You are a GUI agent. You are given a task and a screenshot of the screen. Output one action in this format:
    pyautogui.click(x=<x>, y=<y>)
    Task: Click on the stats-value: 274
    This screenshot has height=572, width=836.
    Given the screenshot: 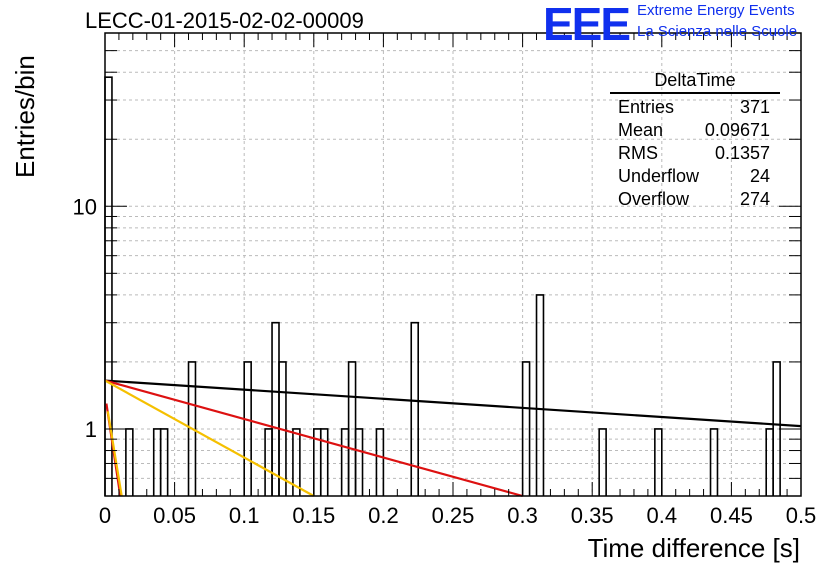 What is the action you would take?
    pyautogui.click(x=754, y=199)
    